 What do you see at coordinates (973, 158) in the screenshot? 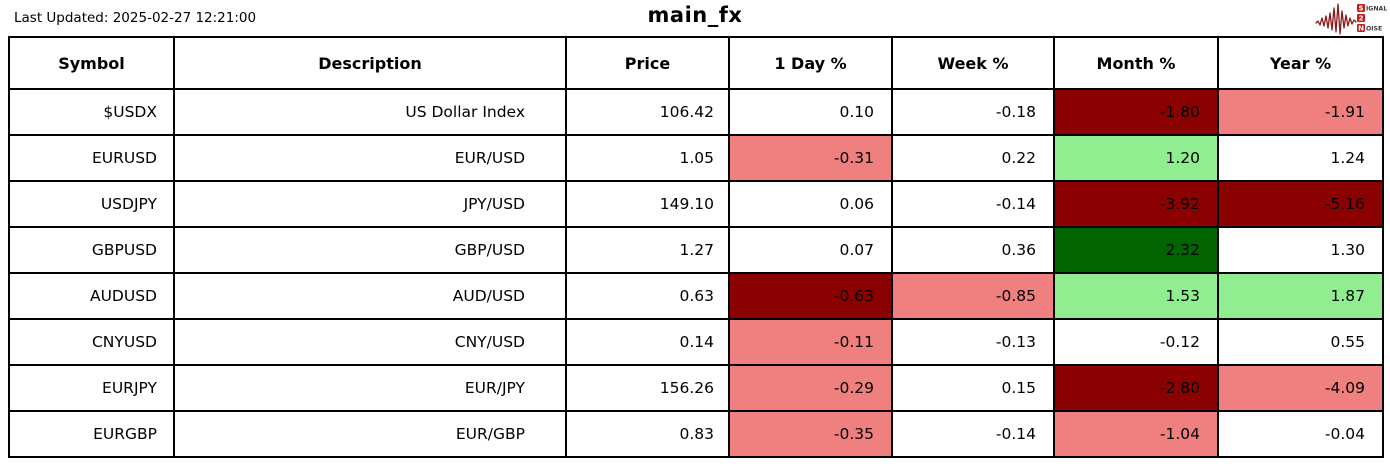
I see `pct-cell-week: 0.22` at bounding box center [973, 158].